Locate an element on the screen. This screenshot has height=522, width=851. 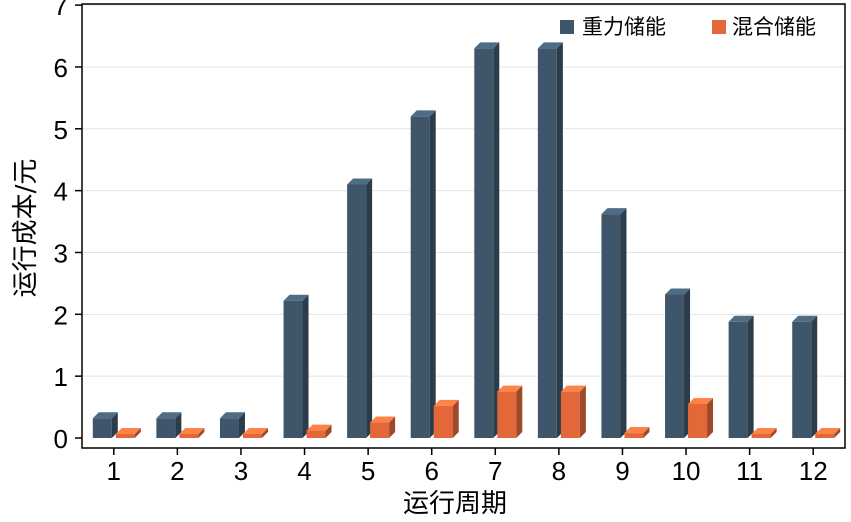
x-tick-label: 4 is located at coordinates (304, 471).